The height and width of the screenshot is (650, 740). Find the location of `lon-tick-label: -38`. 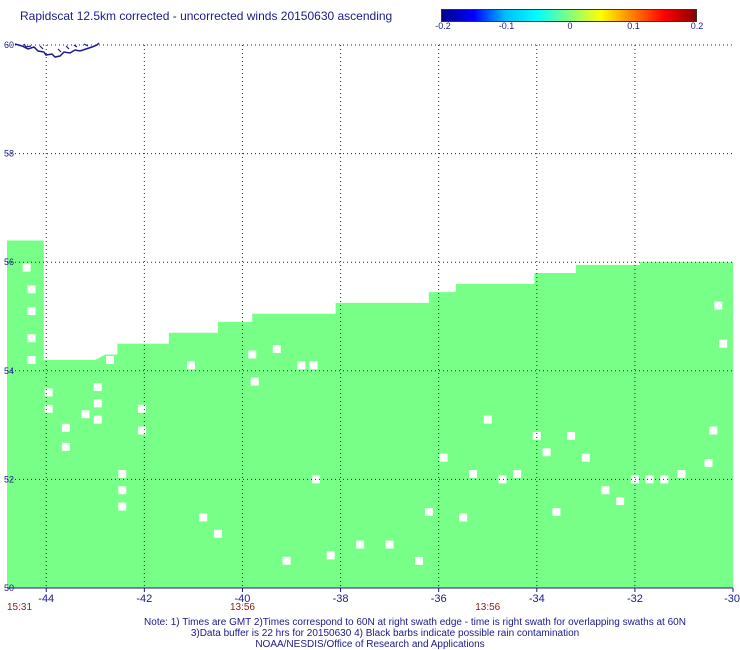

lon-tick-label: -38 is located at coordinates (341, 599).